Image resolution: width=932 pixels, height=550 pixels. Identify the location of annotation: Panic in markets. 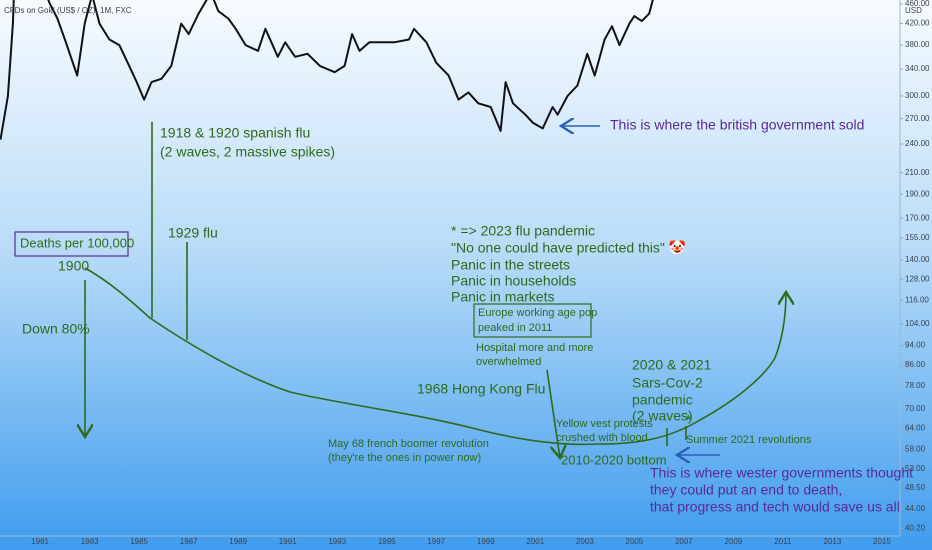
(502, 297).